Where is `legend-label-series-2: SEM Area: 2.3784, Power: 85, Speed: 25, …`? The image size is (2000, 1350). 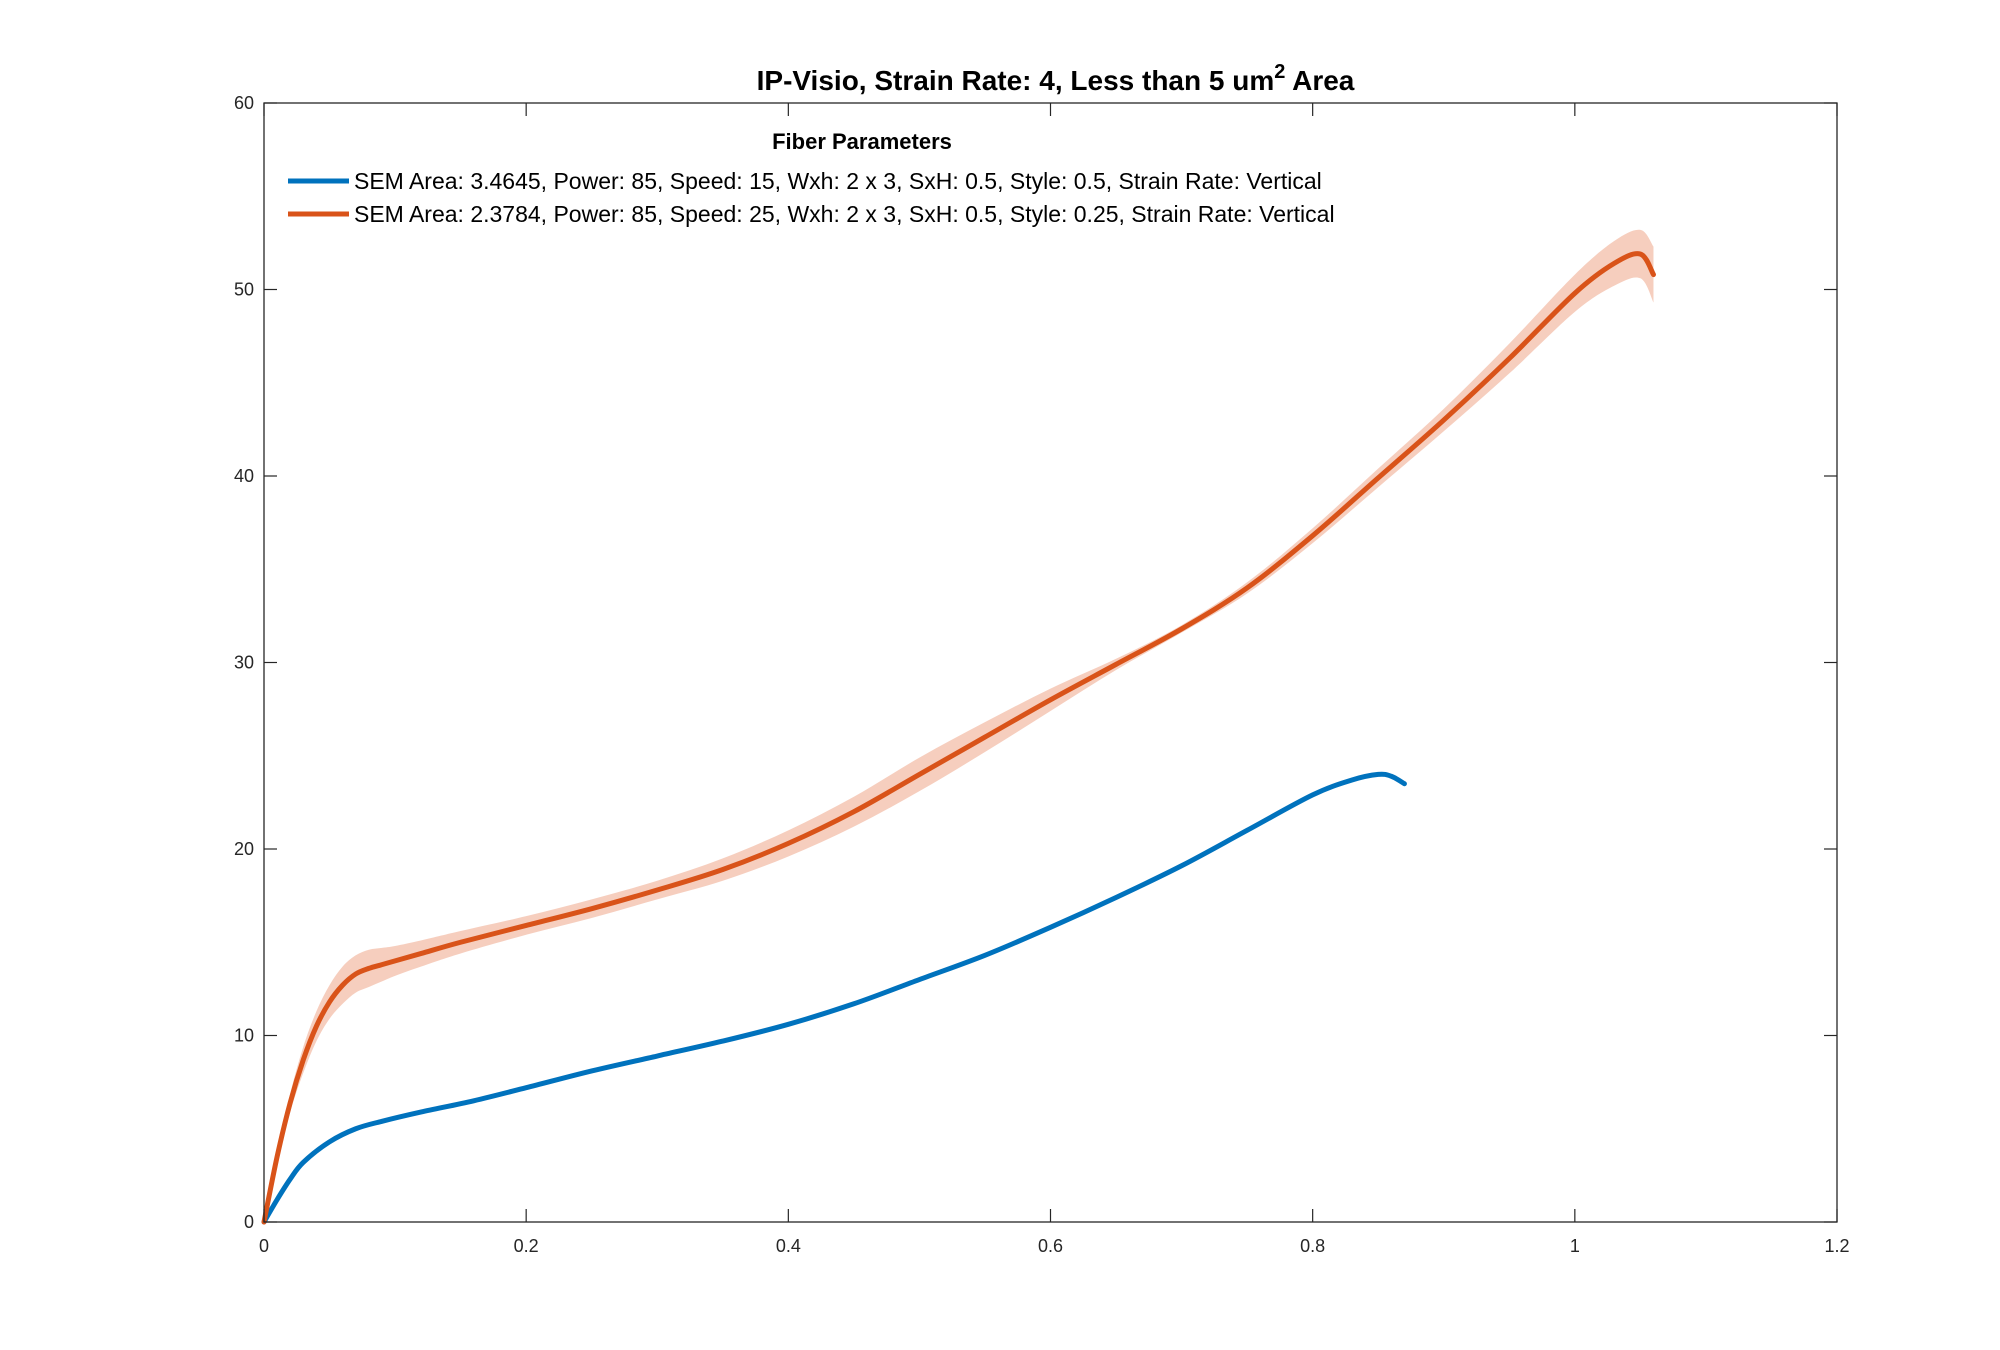 legend-label-series-2: SEM Area: 2.3784, Power: 85, Speed: 25, … is located at coordinates (844, 214).